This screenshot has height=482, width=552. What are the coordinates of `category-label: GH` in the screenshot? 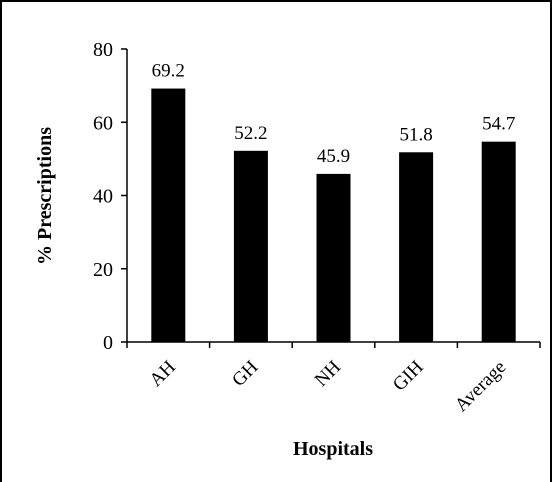 It's located at (245, 373).